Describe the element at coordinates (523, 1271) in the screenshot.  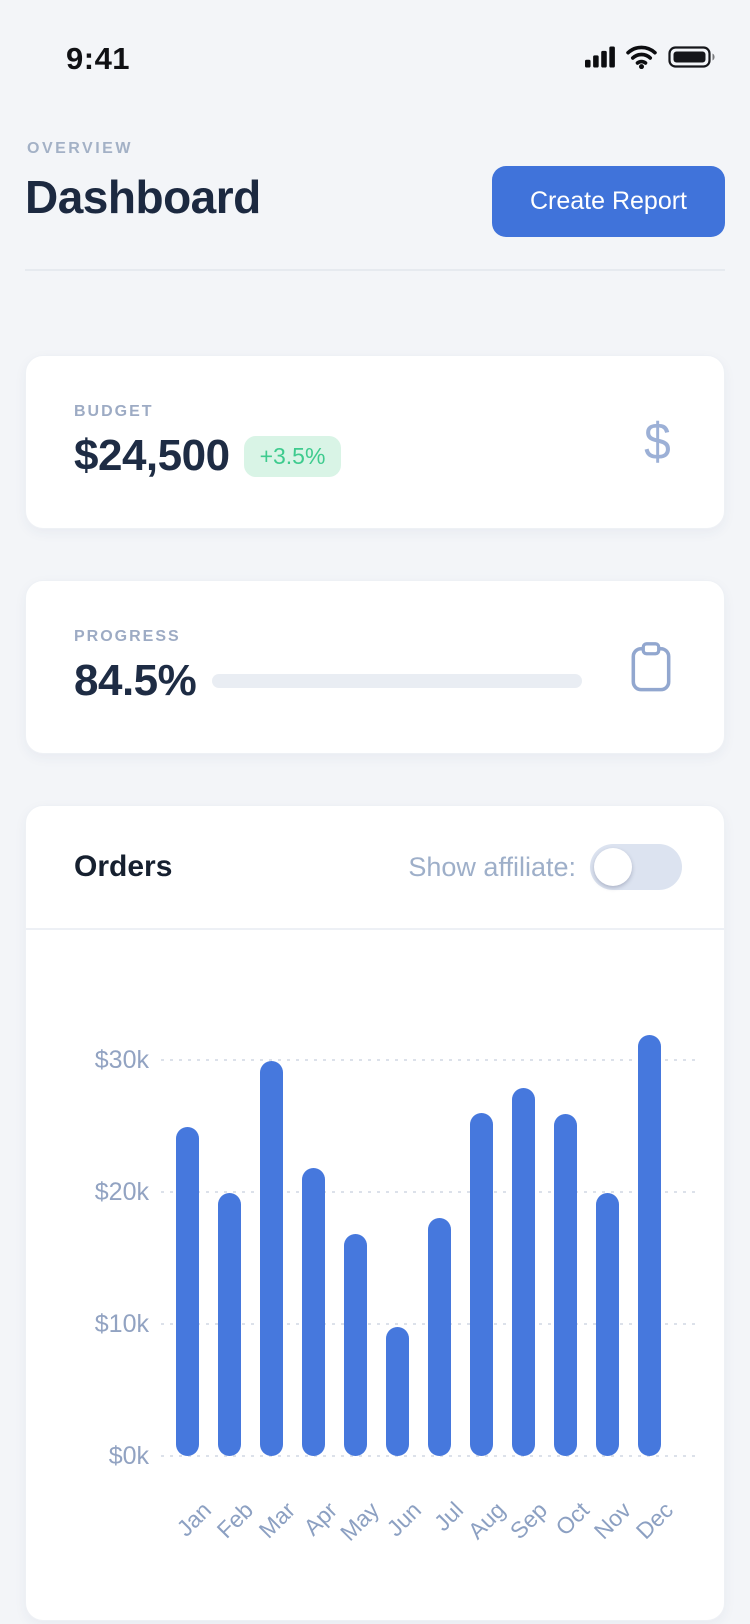
I see `bar-sep` at that location.